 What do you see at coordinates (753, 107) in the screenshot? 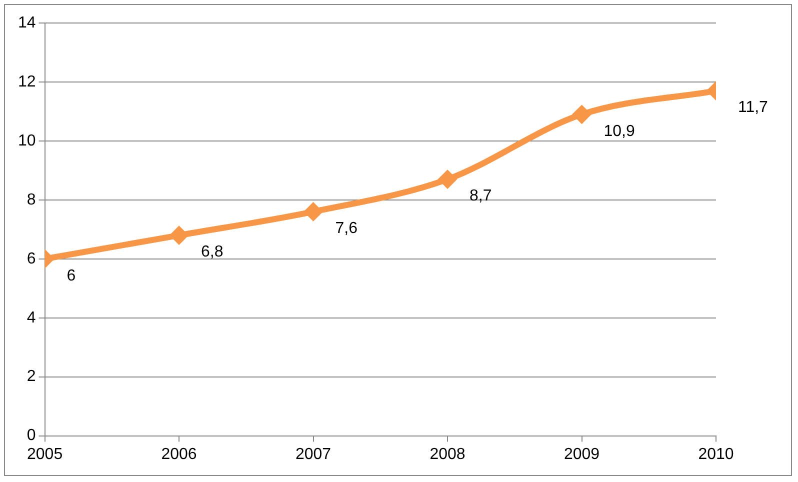
I see `data-label: 11,7` at bounding box center [753, 107].